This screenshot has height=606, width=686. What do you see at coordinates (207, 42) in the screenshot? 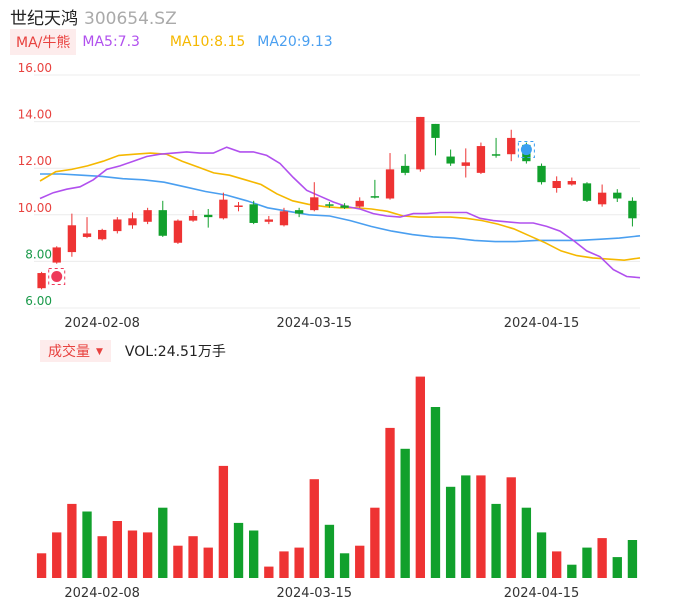
I see `ma10-label: MA10:8.15` at bounding box center [207, 42].